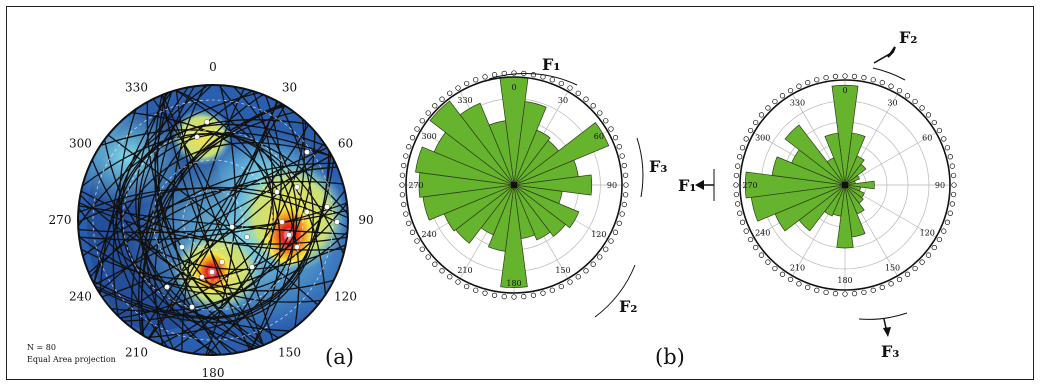  Describe the element at coordinates (71, 359) in the screenshot. I see `projection-label: Equal Area projection` at that location.